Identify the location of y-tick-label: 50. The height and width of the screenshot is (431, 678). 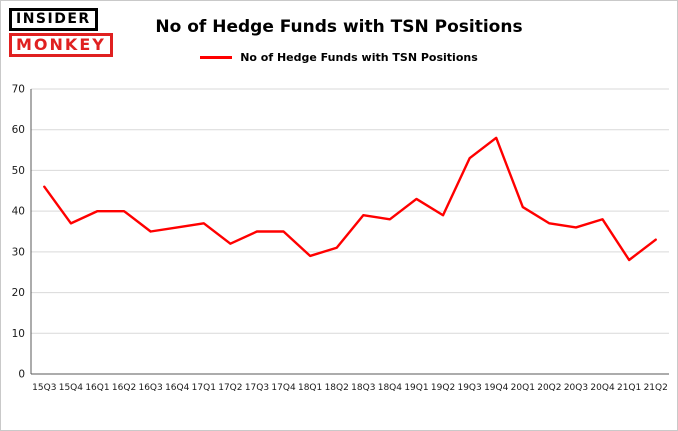
(18, 171).